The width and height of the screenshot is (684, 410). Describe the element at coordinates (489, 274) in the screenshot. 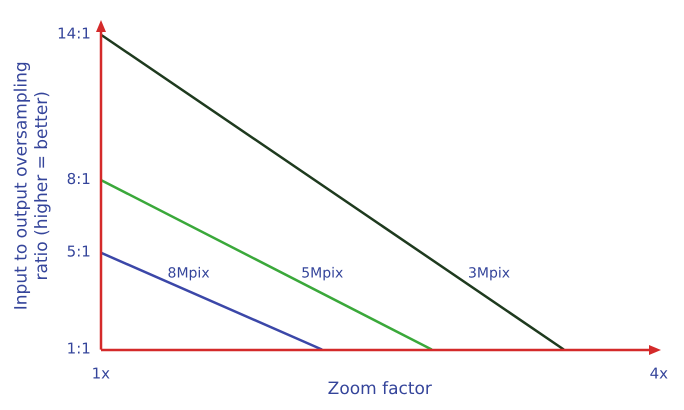

I see `series-label: 3Mpix` at that location.